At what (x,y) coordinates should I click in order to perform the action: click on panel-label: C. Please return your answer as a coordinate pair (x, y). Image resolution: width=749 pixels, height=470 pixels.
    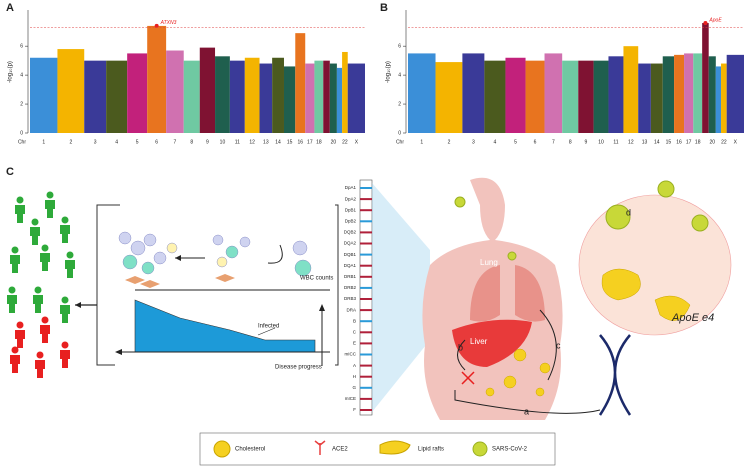
    Looking at the image, I should click on (10, 172).